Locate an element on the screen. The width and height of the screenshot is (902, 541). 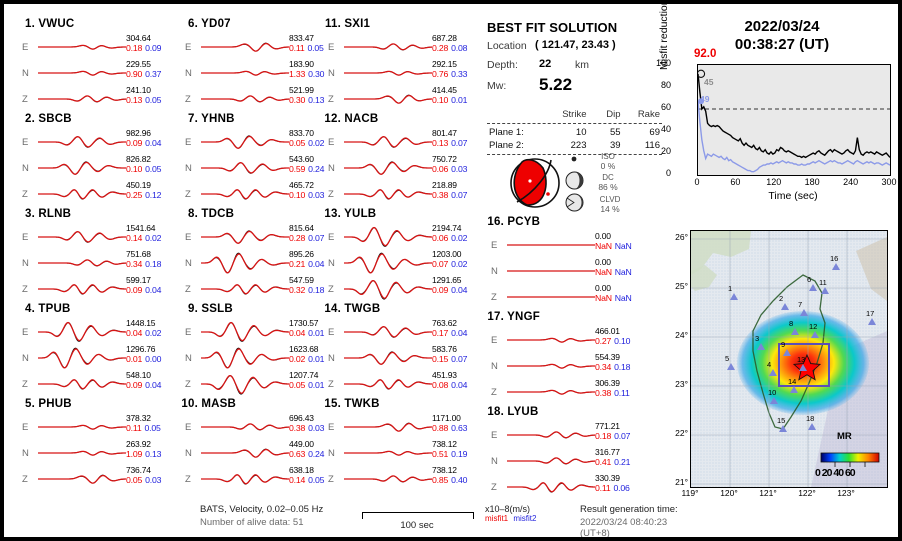
map-lat-label: 21° is located at coordinates (681, 482).